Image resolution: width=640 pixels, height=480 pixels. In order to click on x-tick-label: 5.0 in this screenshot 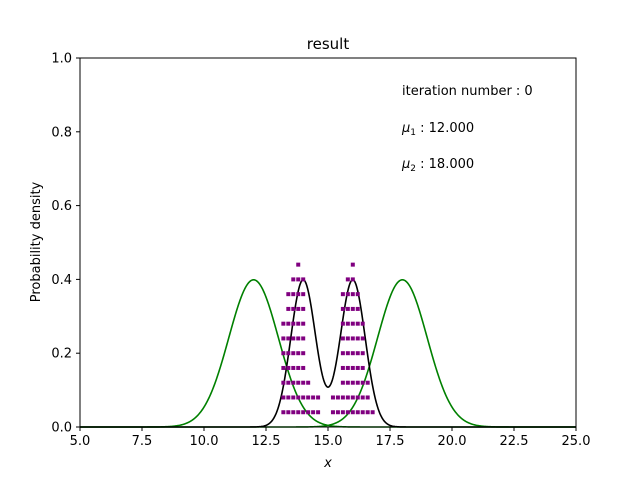, I will do `click(80, 441)`.